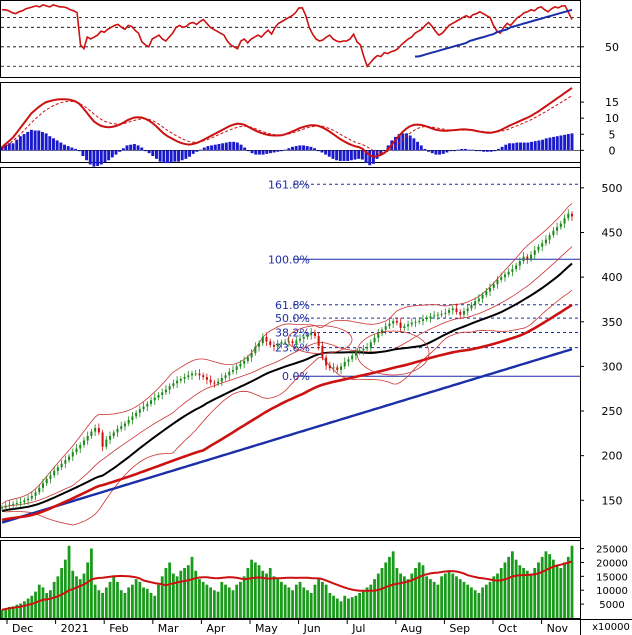 This screenshot has width=632, height=635. I want to click on macd-tick-label: 5, so click(612, 134).